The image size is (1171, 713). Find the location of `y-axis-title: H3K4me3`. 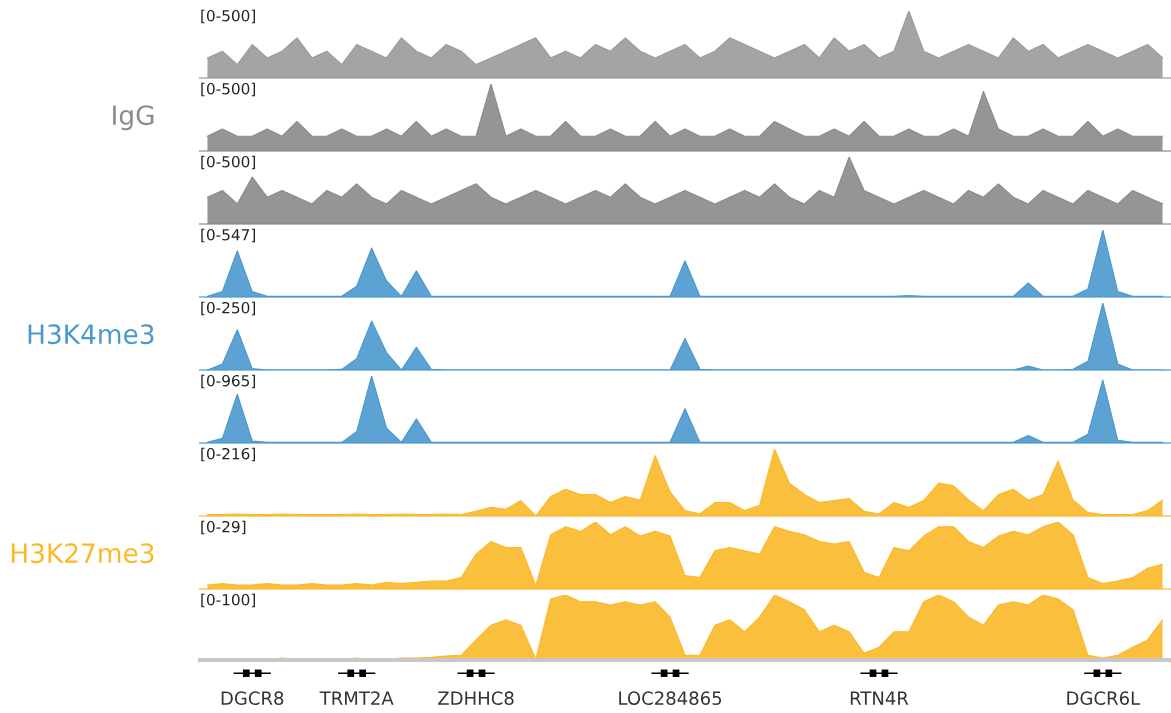

y-axis-title: H3K4me3 is located at coordinates (91, 334).